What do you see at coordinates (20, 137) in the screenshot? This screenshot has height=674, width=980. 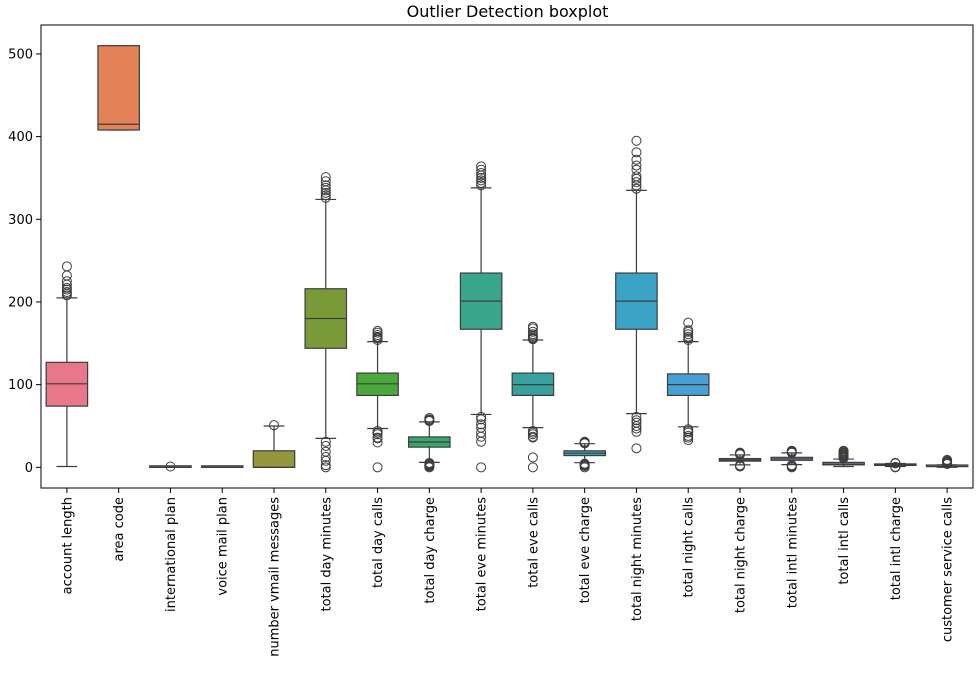 I see `y-tick-label: 400` at bounding box center [20, 137].